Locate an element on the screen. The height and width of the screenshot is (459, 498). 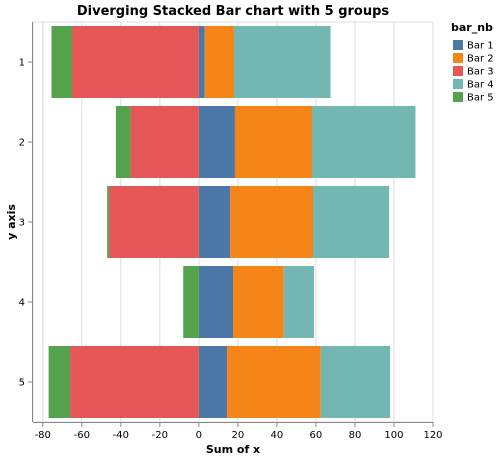
x-tick-label: 20 is located at coordinates (238, 435).